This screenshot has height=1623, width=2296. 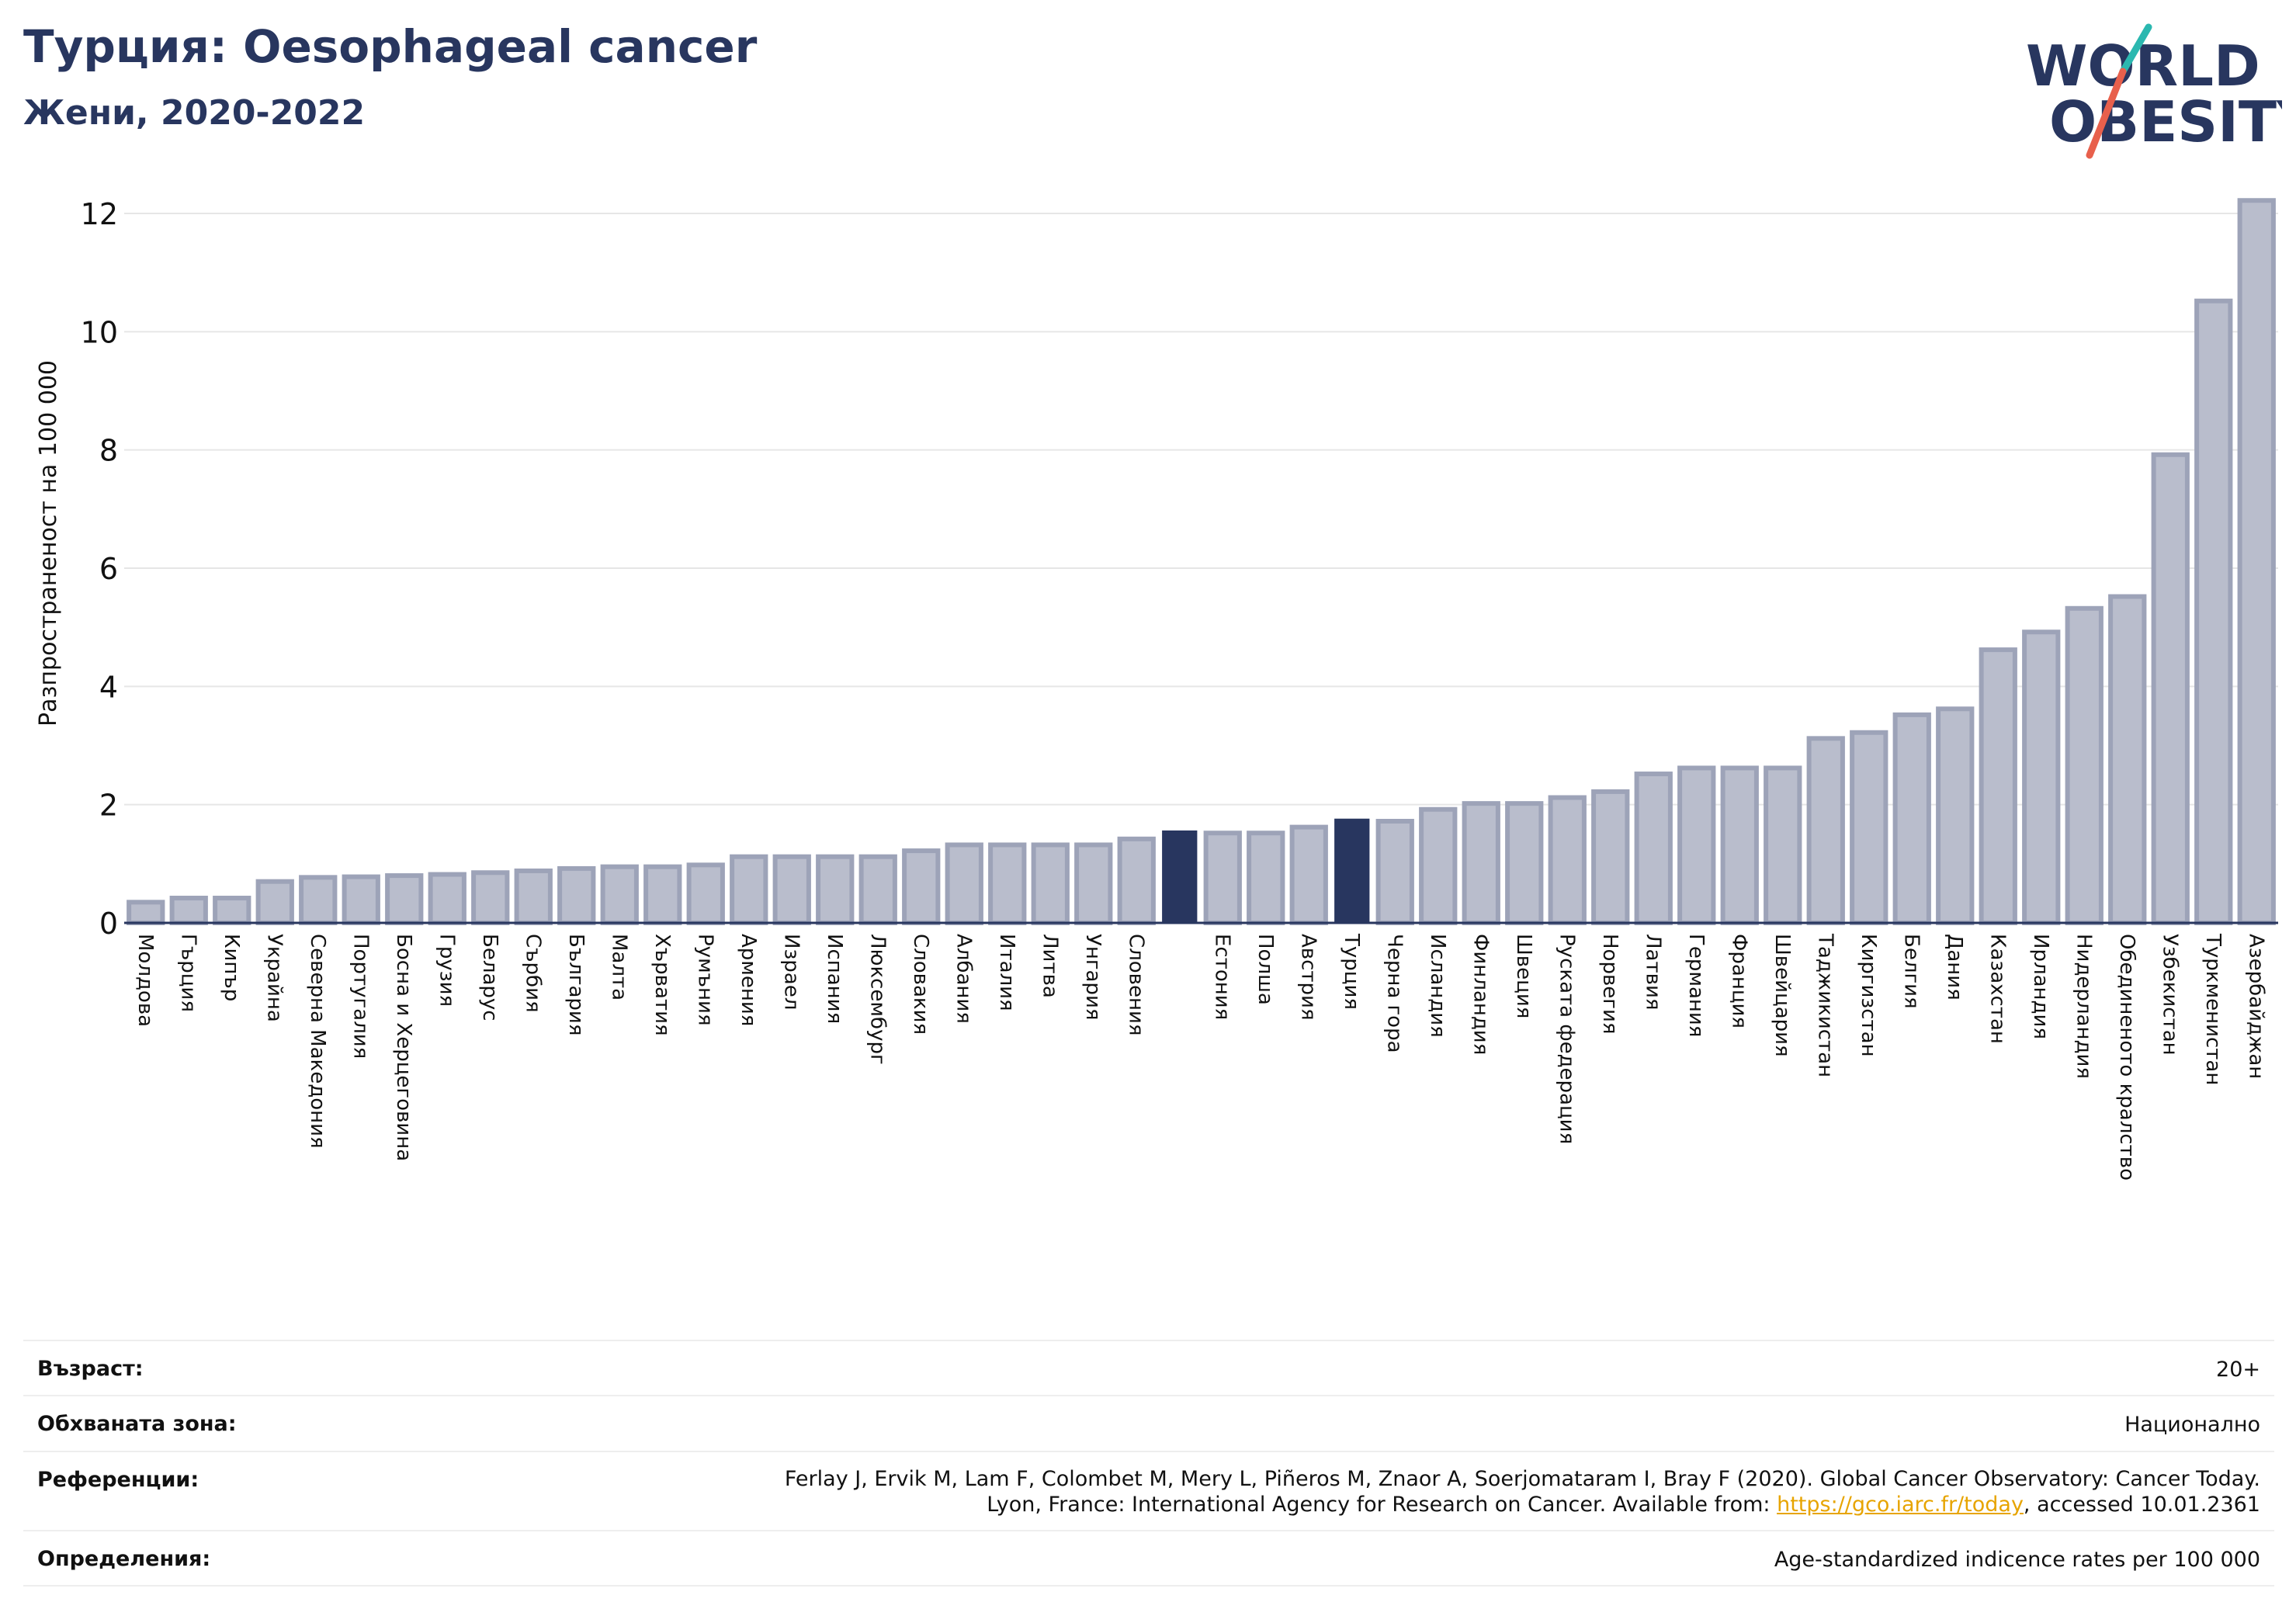 I want to click on x-tick-label: Словакия, so click(x=920, y=985).